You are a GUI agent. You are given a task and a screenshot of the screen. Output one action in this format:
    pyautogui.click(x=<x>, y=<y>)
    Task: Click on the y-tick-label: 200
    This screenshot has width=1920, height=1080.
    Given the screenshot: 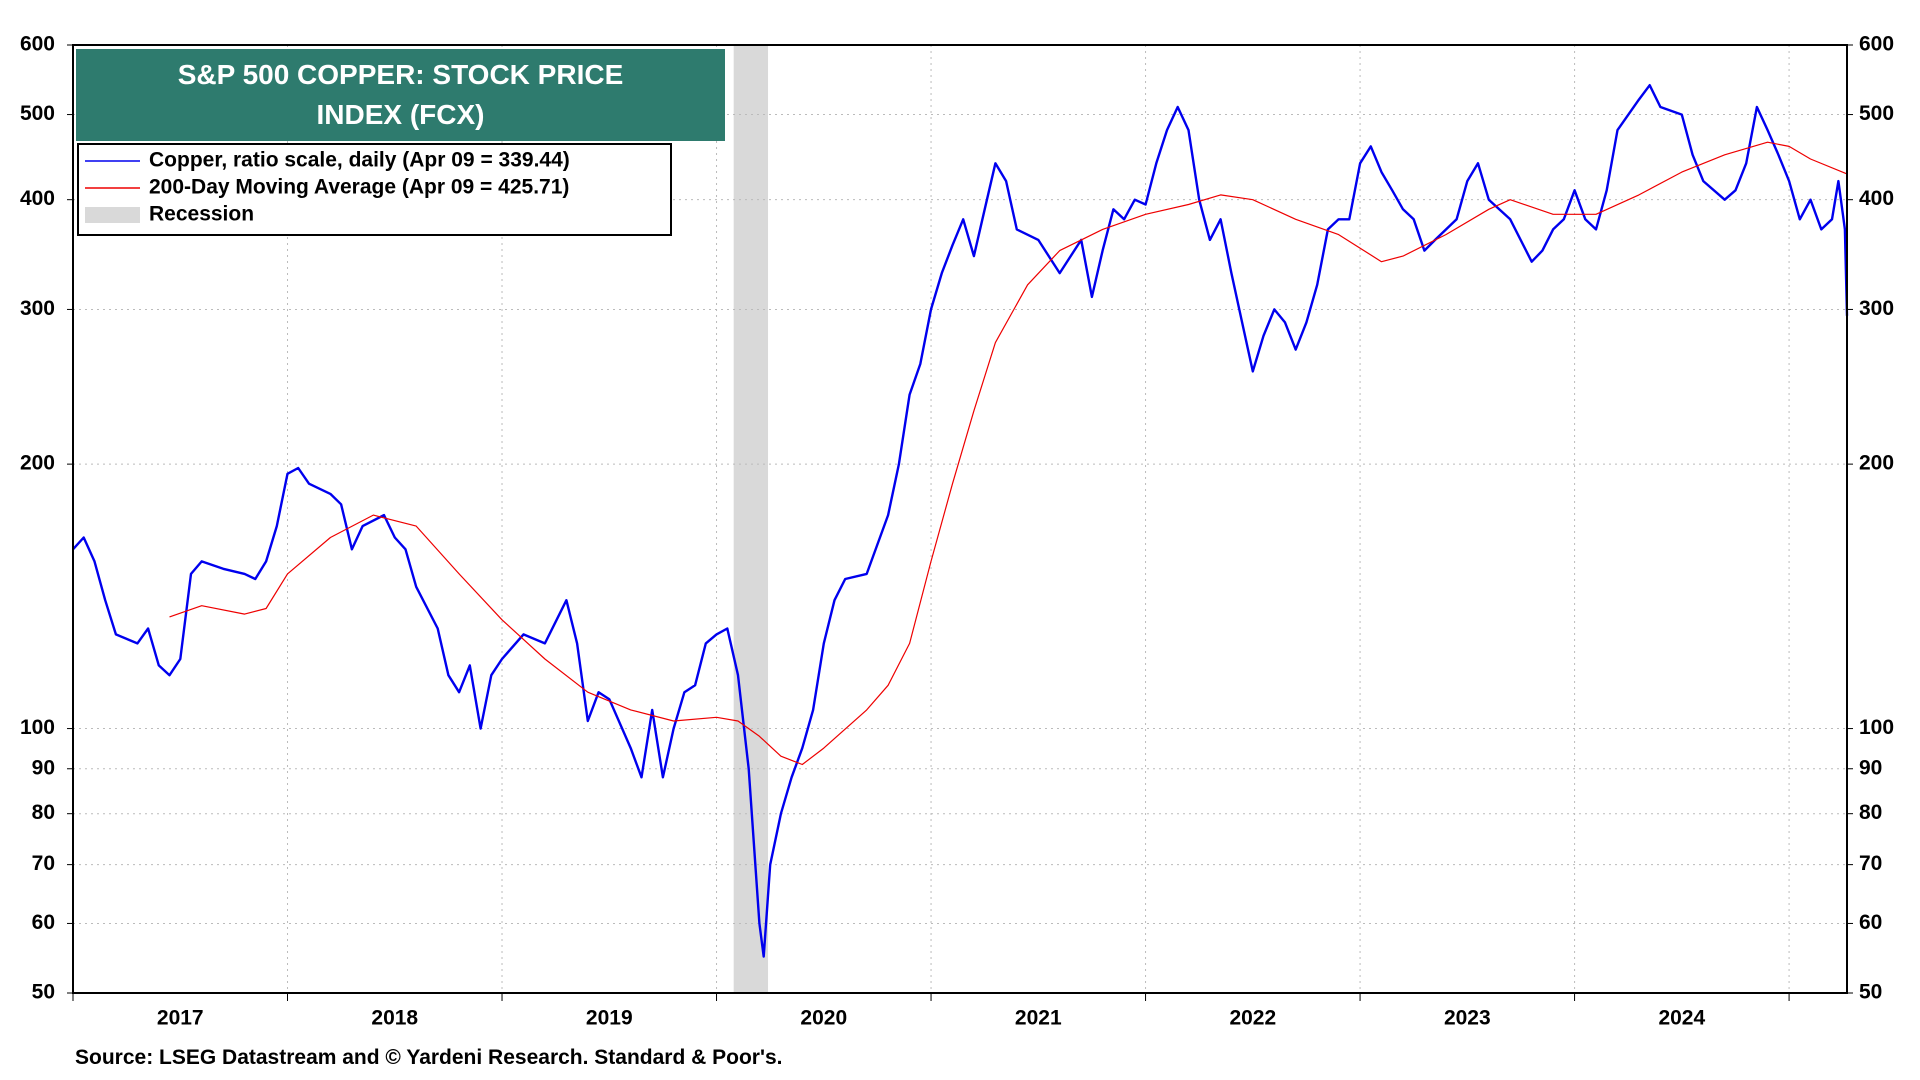 What is the action you would take?
    pyautogui.click(x=37, y=463)
    